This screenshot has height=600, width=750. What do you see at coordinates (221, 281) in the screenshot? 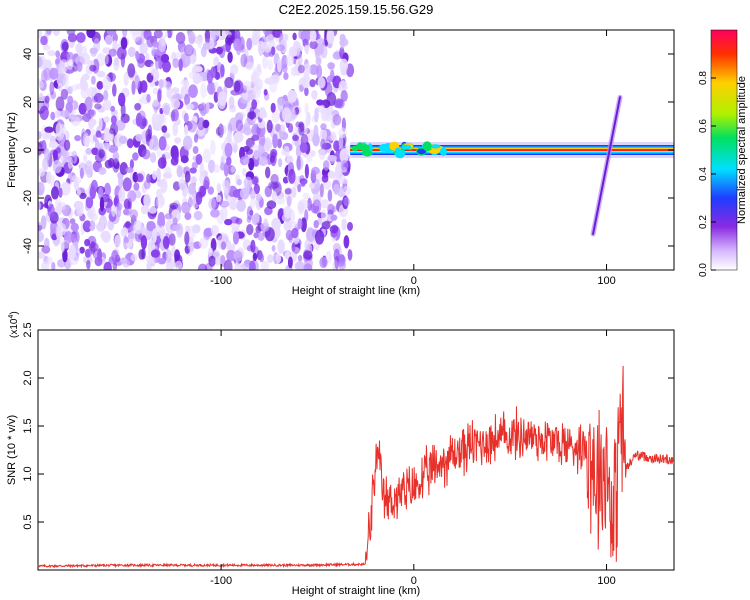
I see `x-tick-label: -100` at bounding box center [221, 281].